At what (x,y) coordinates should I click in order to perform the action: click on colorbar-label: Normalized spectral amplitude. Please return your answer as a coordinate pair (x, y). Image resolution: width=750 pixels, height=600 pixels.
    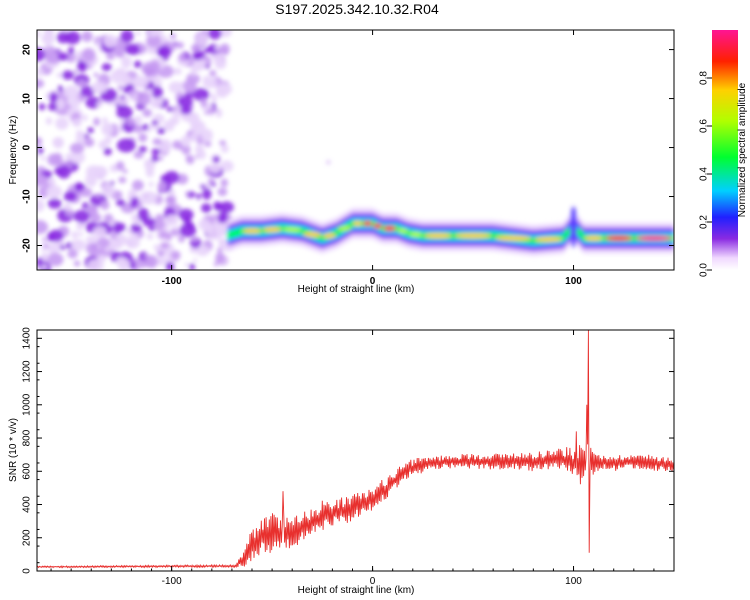
    Looking at the image, I should click on (742, 149).